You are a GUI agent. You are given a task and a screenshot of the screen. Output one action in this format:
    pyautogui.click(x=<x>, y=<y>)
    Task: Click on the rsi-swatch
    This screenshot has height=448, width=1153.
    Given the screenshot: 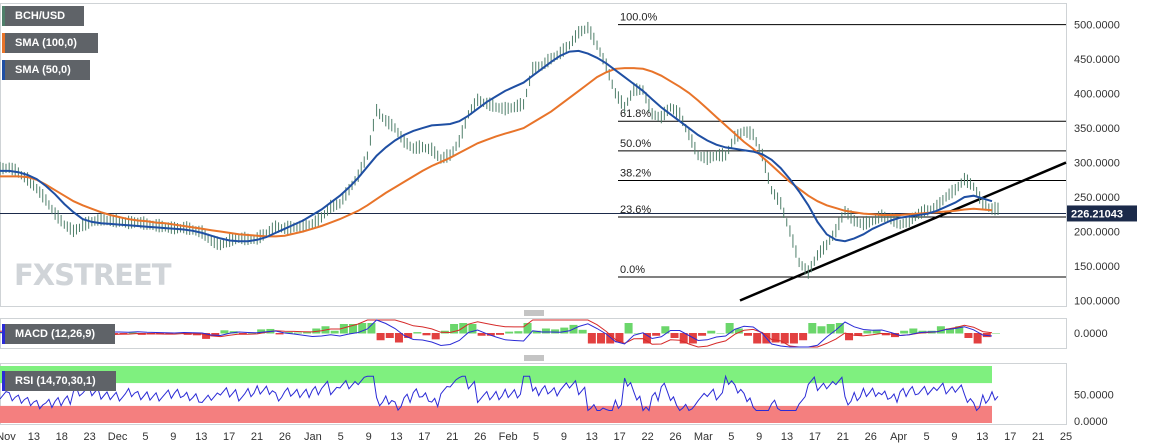 What is the action you would take?
    pyautogui.click(x=3, y=381)
    